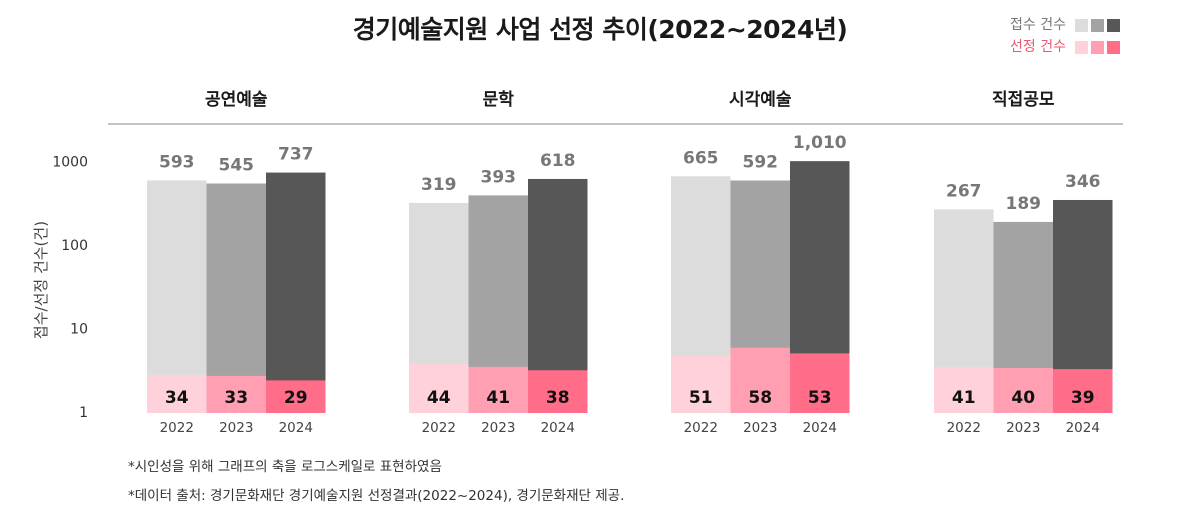 The width and height of the screenshot is (1200, 510). What do you see at coordinates (1083, 182) in the screenshot?
I see `app-value-label: 346` at bounding box center [1083, 182].